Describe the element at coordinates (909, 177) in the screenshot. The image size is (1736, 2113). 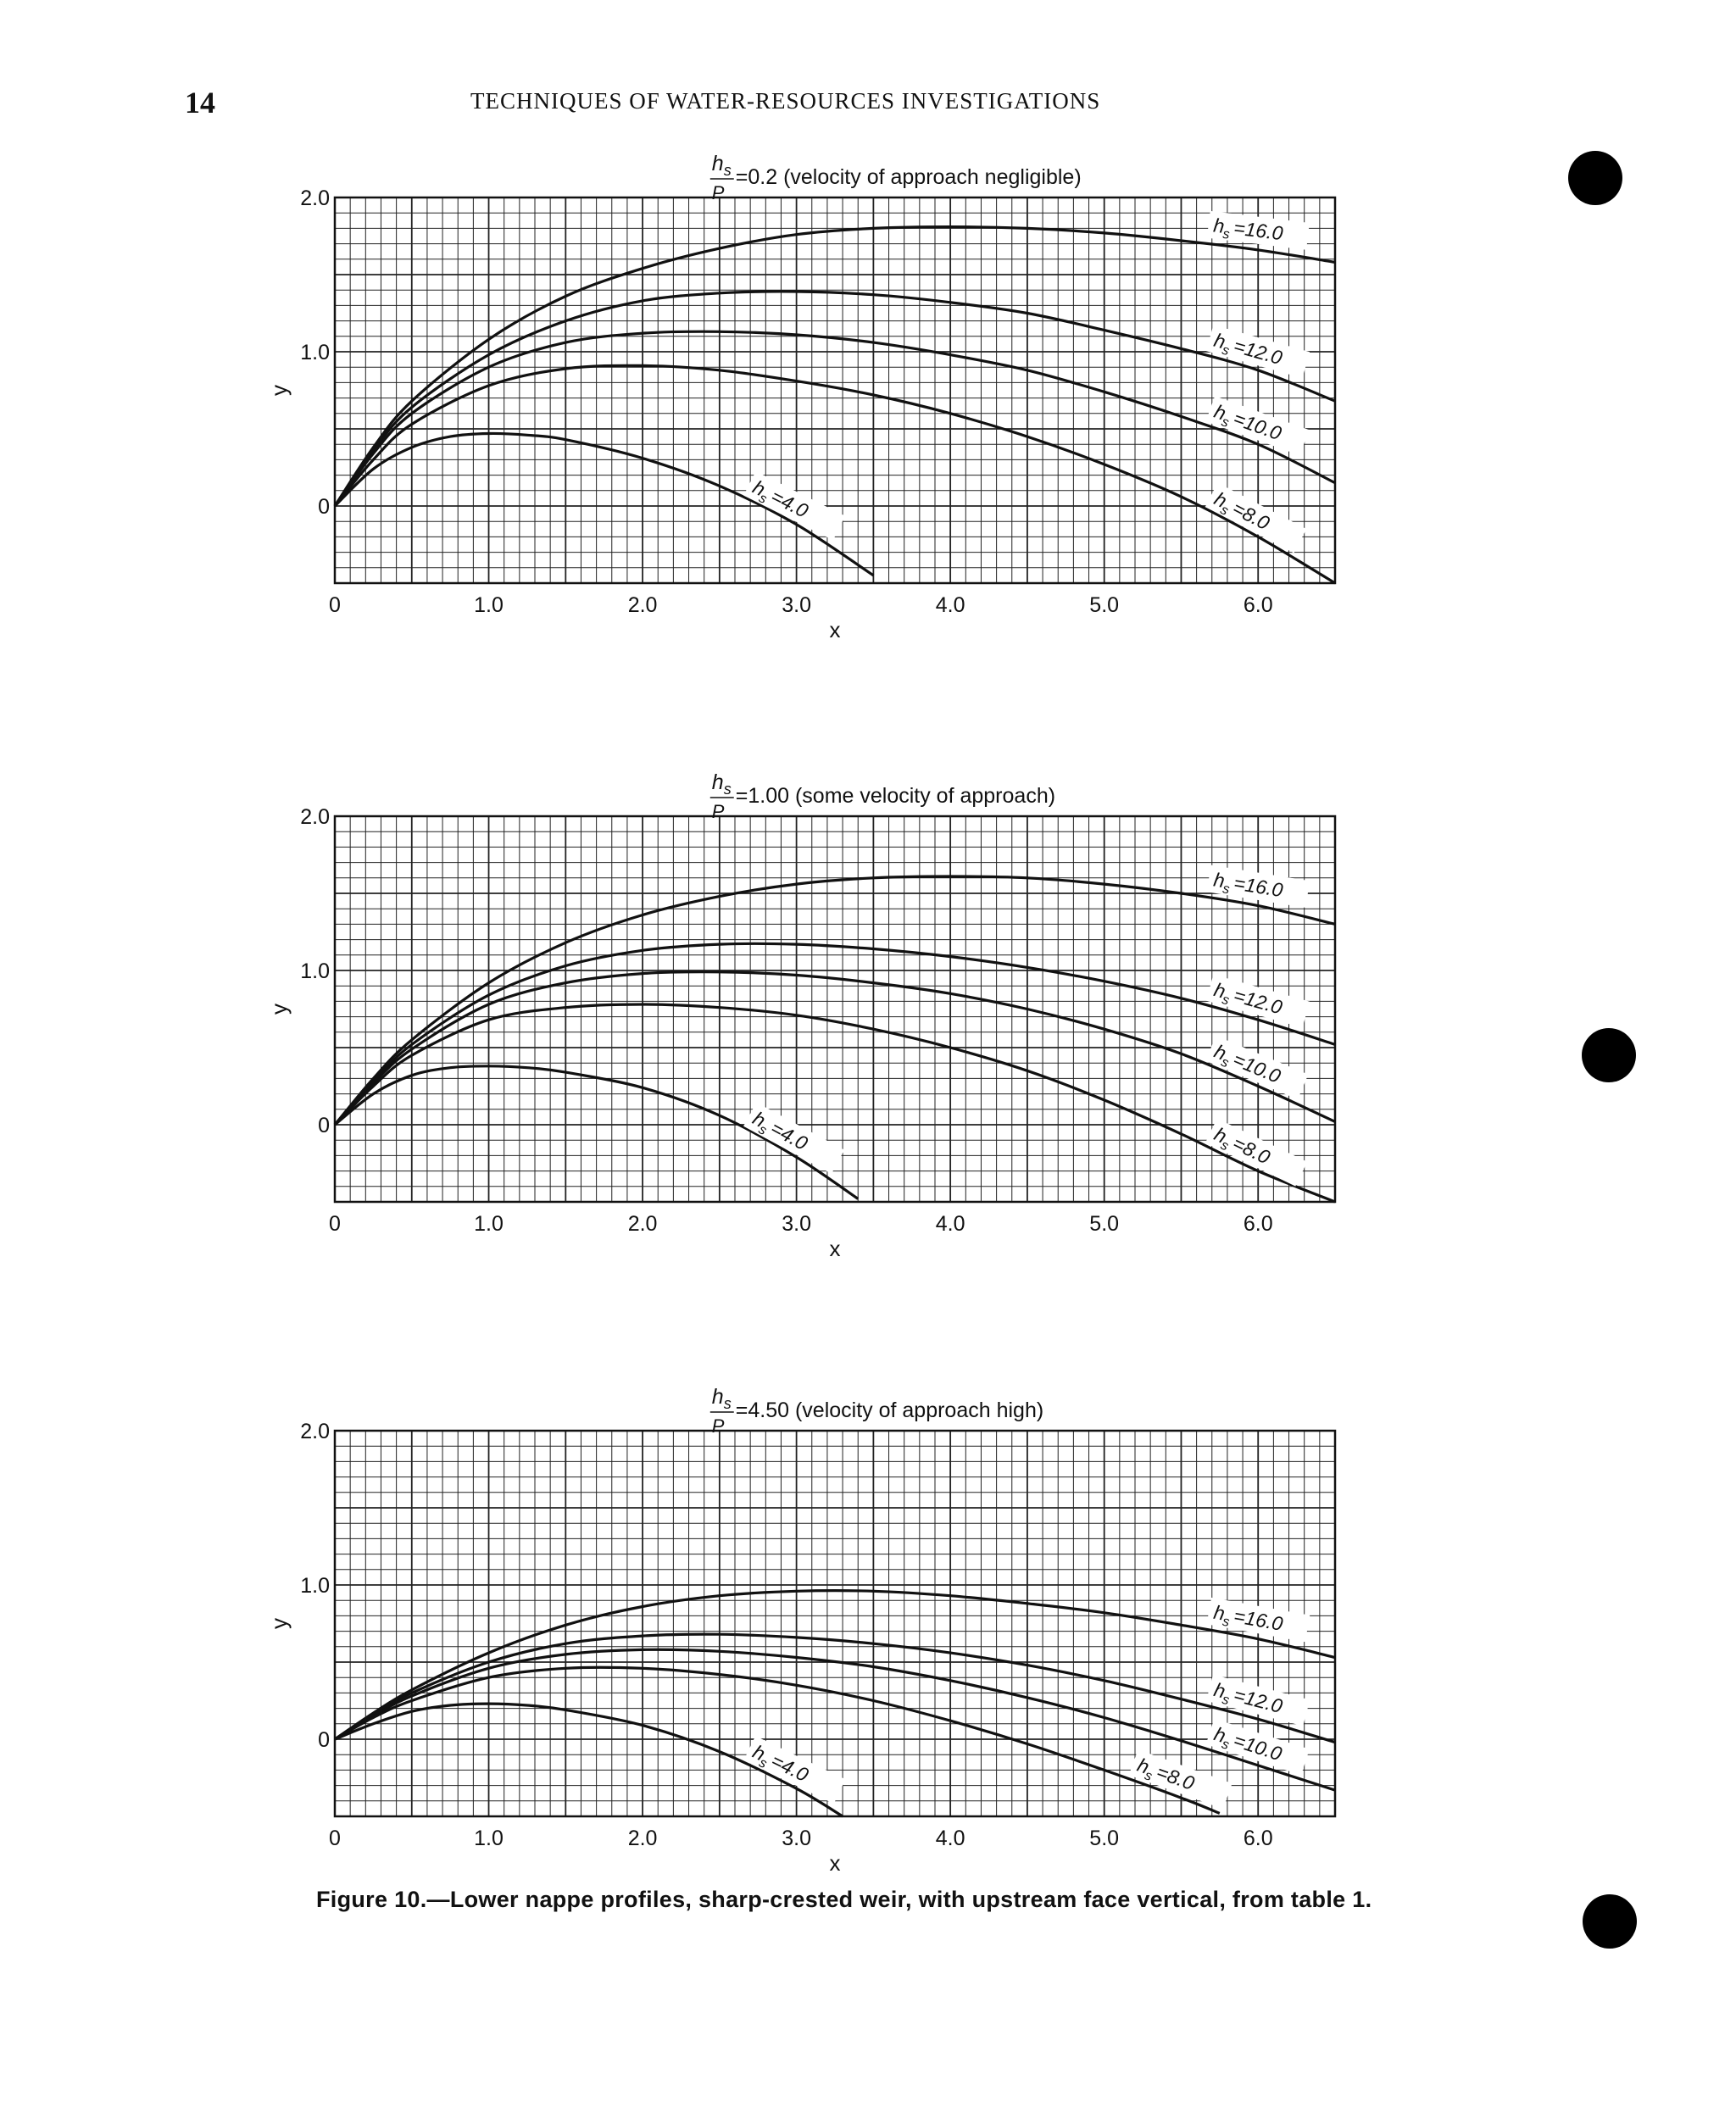
I see `chart-title: =0.2 (velocity of approach negligible)` at that location.